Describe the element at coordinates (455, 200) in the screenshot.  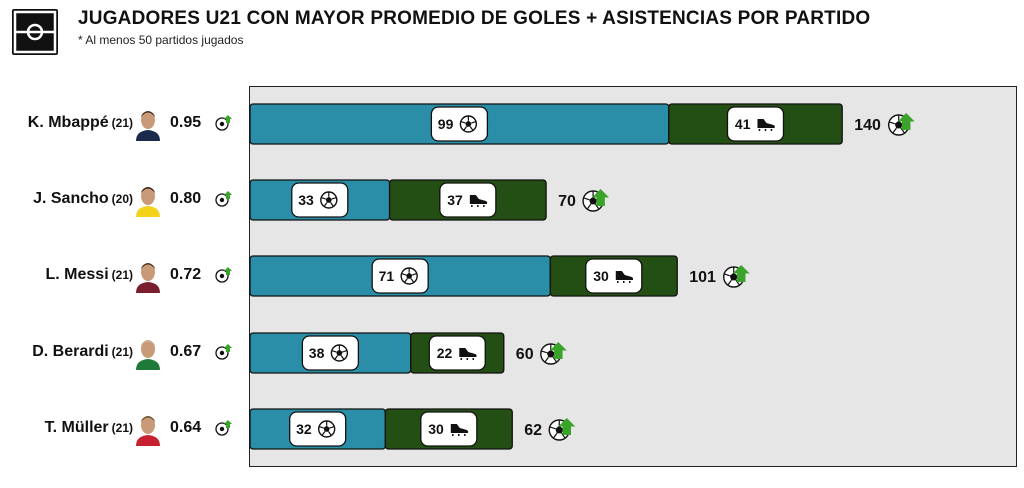
I see `assists-value: 37` at that location.